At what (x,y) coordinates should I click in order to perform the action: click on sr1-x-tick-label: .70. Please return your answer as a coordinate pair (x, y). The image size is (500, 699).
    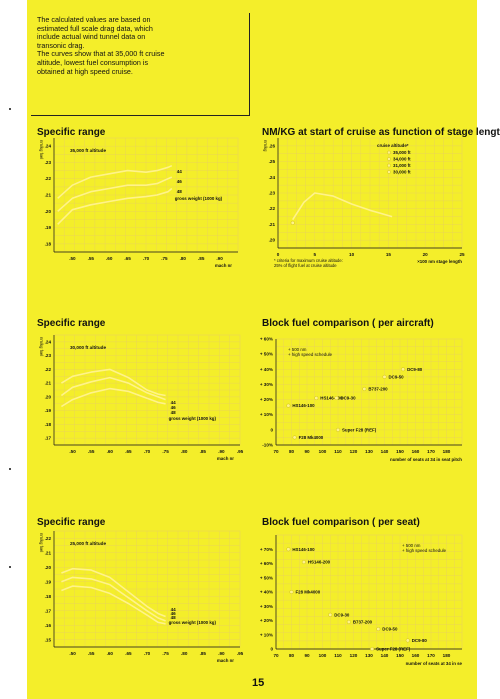
    Looking at the image, I should click on (146, 258).